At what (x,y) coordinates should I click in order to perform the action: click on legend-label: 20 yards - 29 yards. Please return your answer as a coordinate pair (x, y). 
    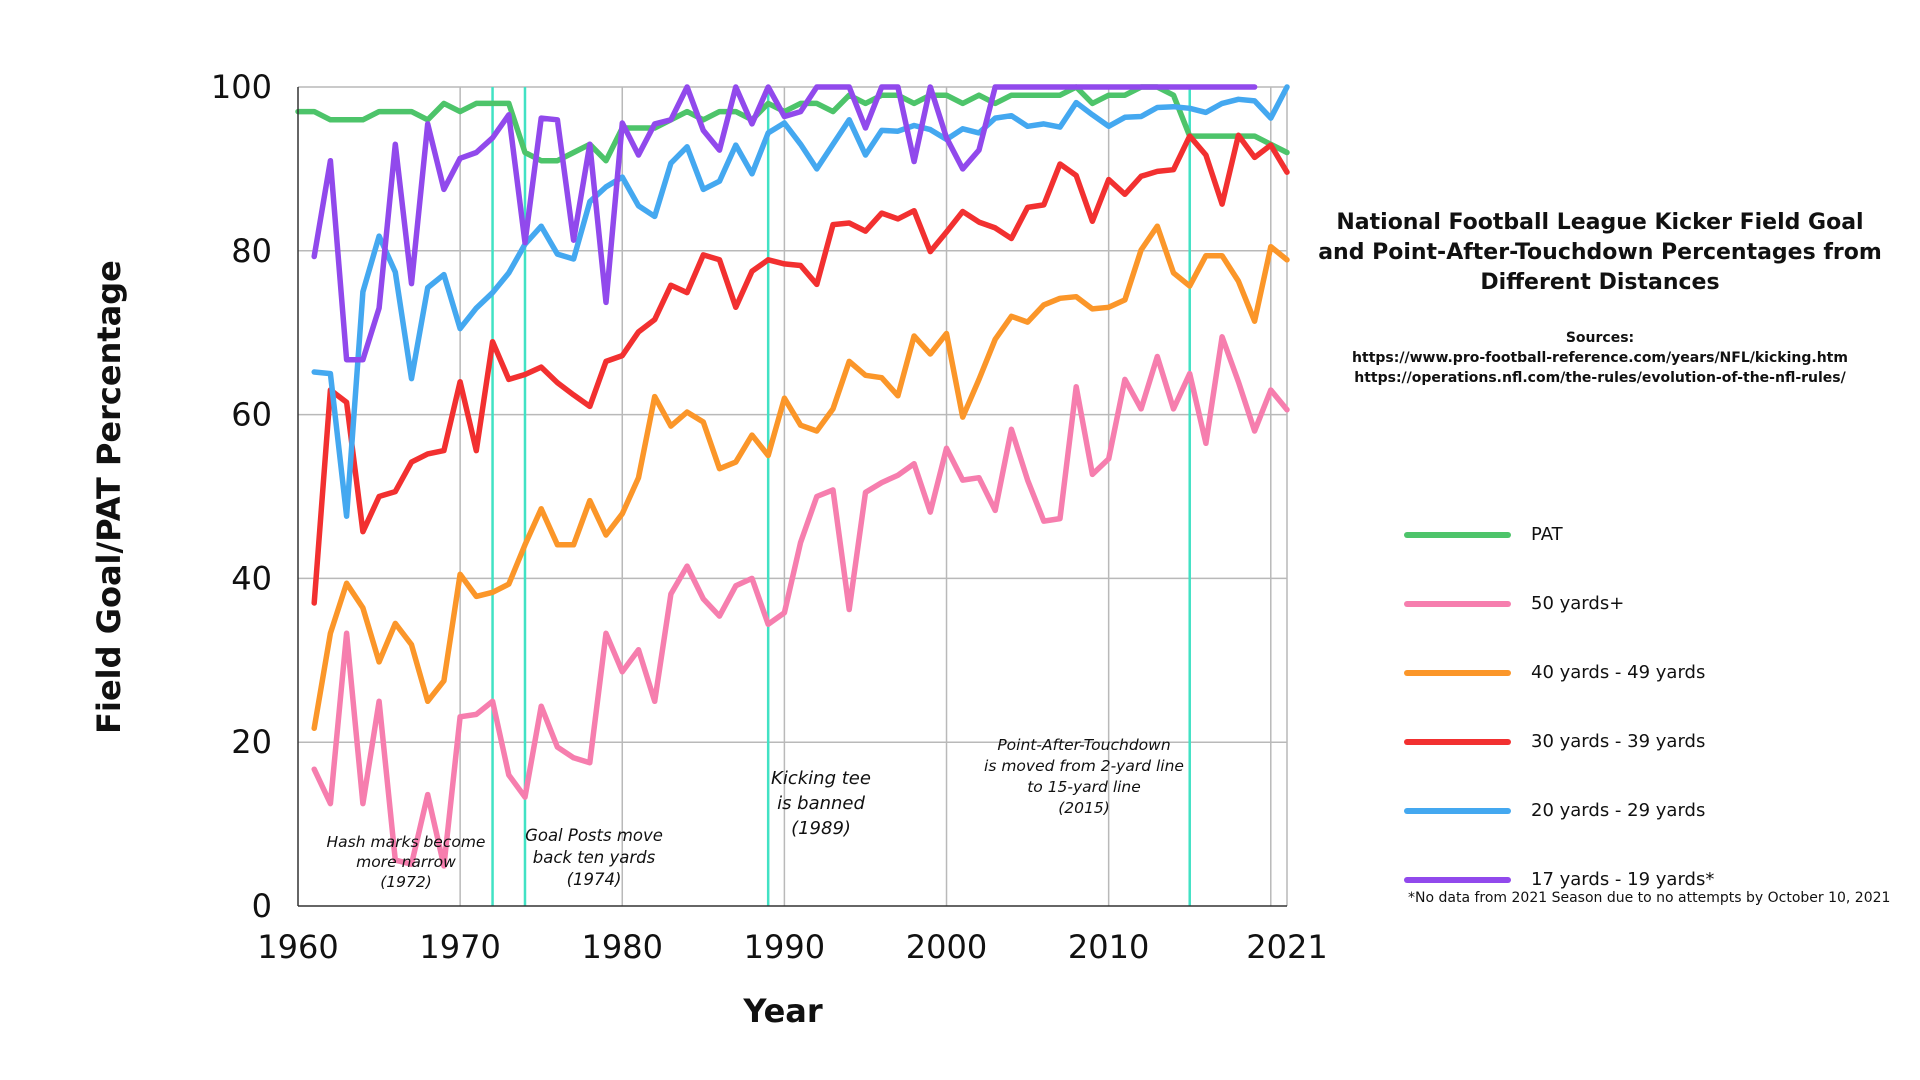
    Looking at the image, I should click on (1618, 810).